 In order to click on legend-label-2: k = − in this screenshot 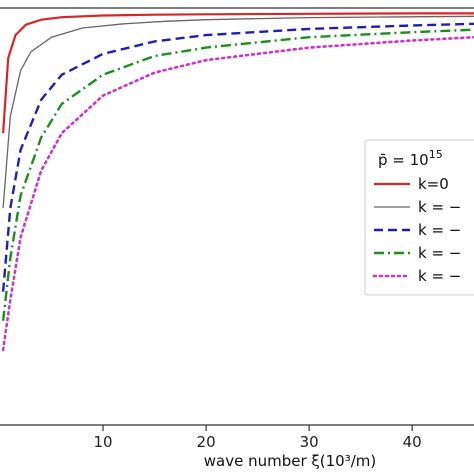, I will do `click(439, 207)`.